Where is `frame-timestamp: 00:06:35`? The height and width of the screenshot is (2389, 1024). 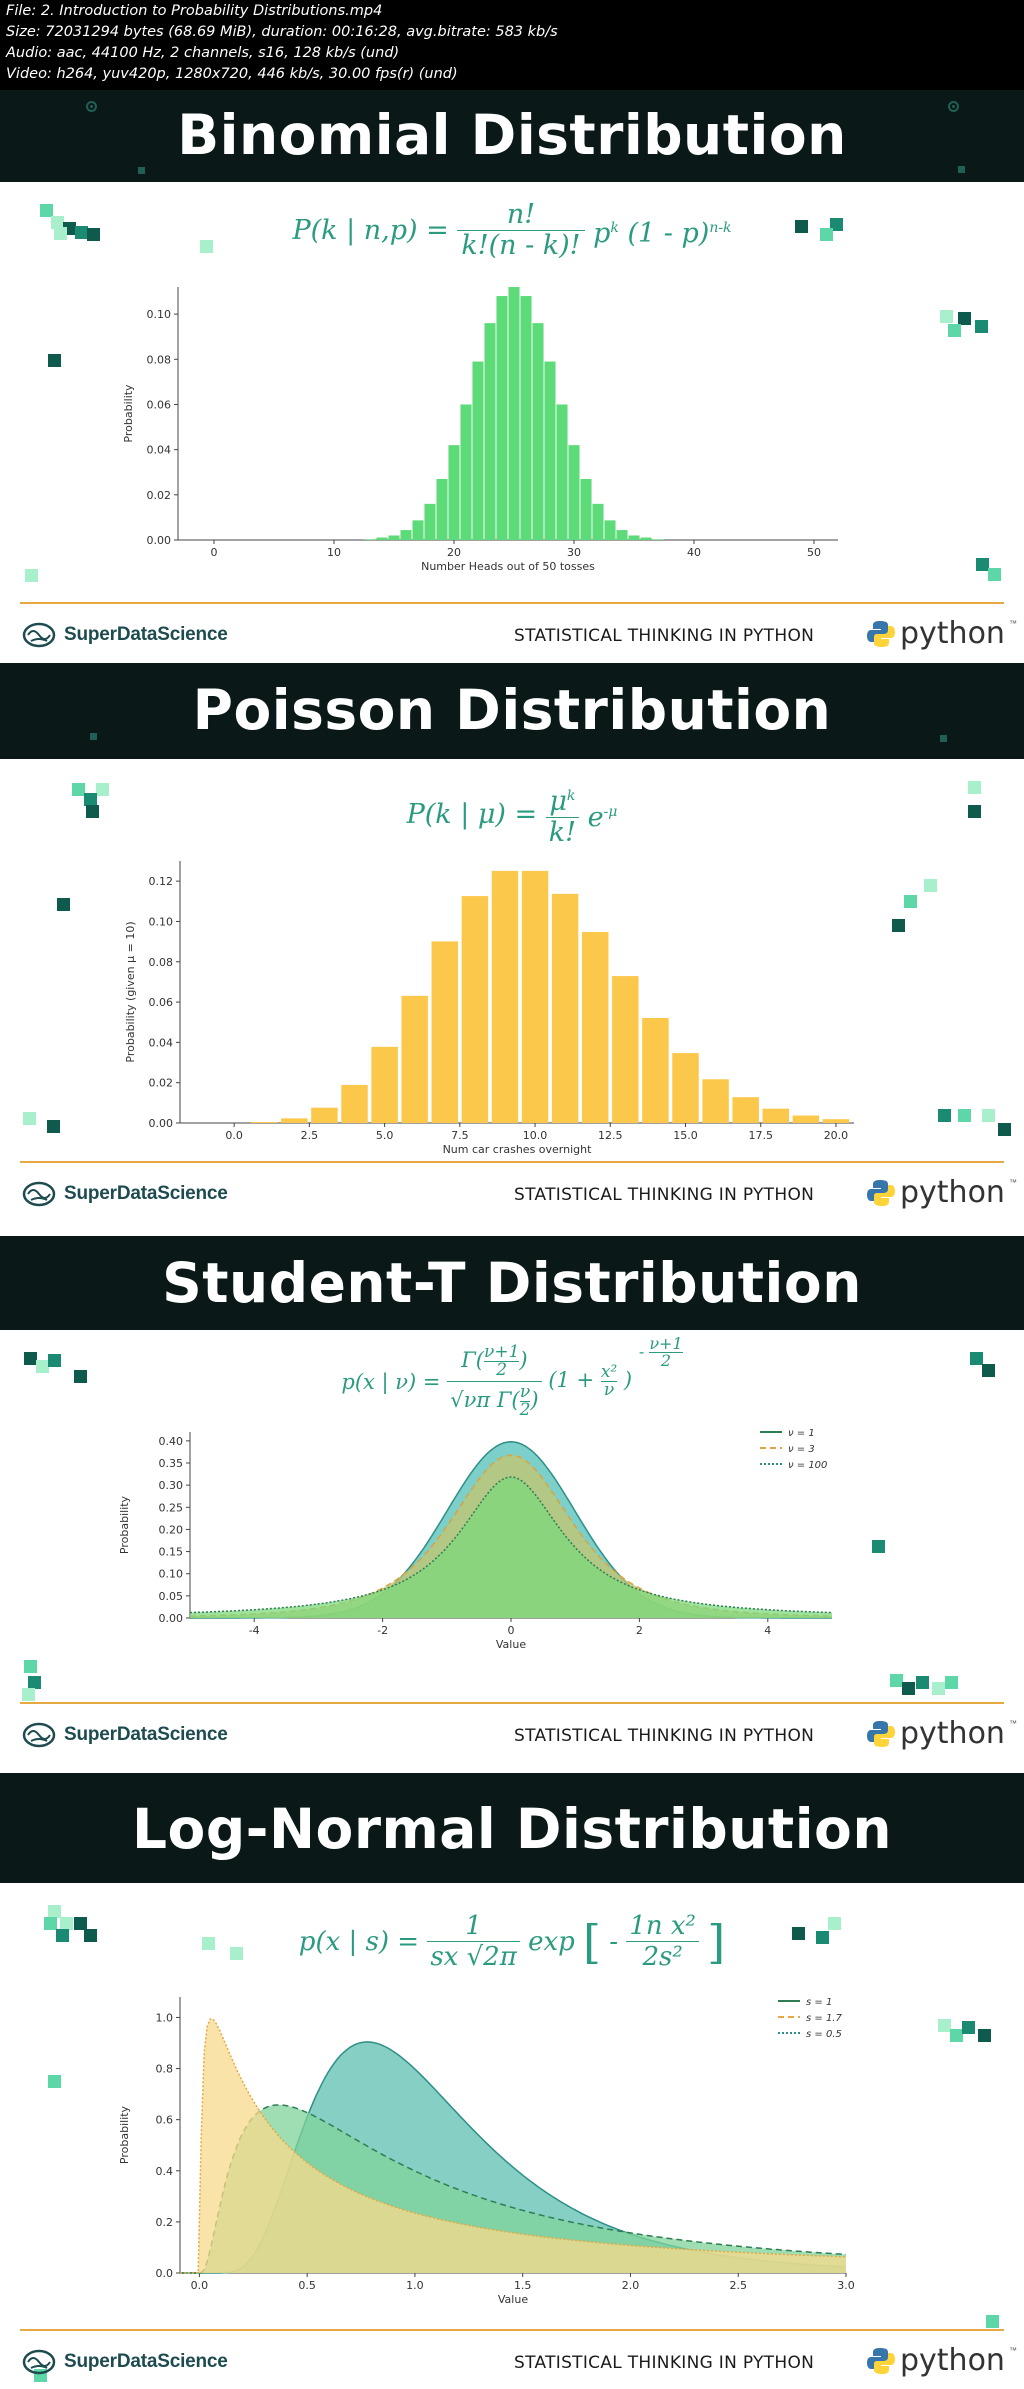
frame-timestamp: 00:06:35 is located at coordinates (1005, 1230).